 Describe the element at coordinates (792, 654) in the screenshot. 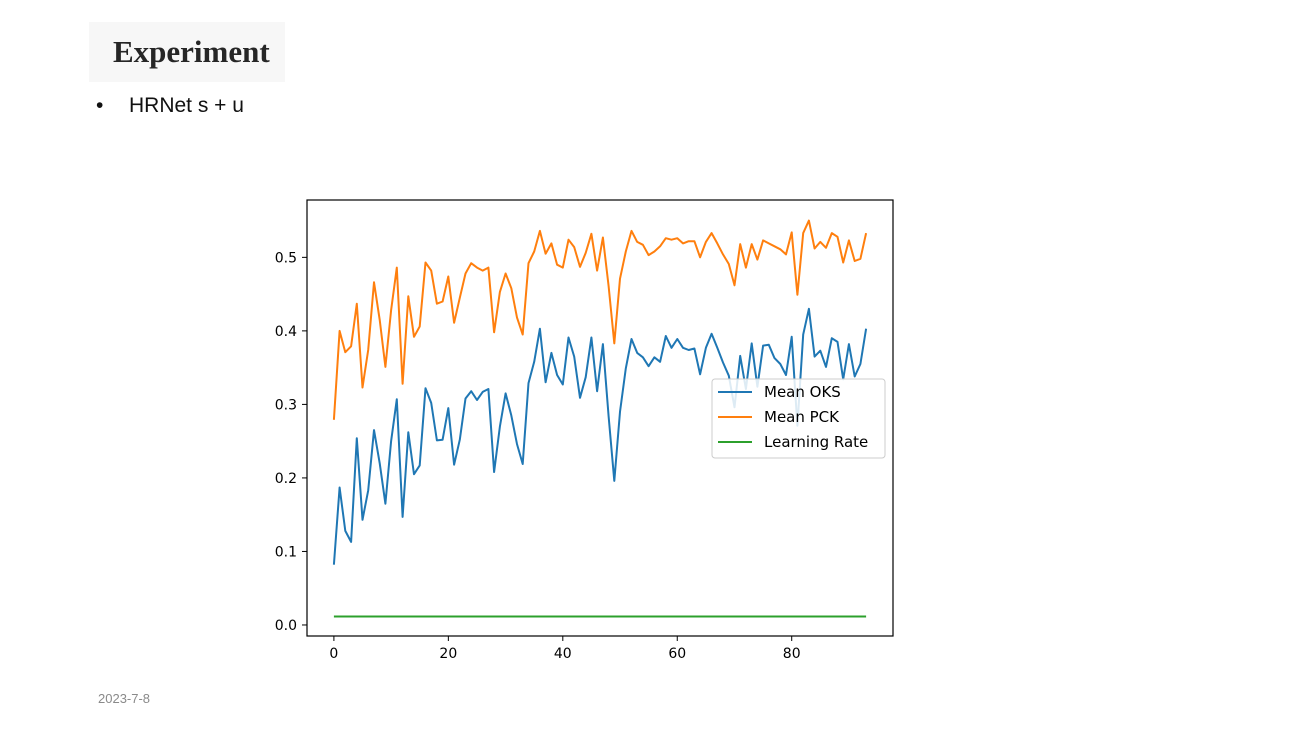

I see `x-tick-label: 80` at that location.